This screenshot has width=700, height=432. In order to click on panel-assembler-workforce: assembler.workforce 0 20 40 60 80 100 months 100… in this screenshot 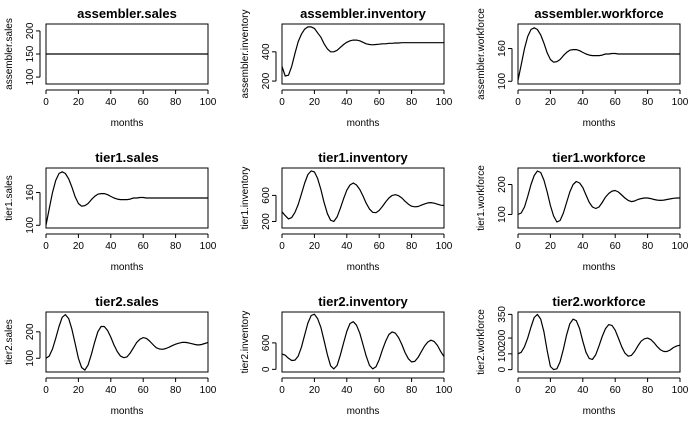, I will do `click(582, 67)`.